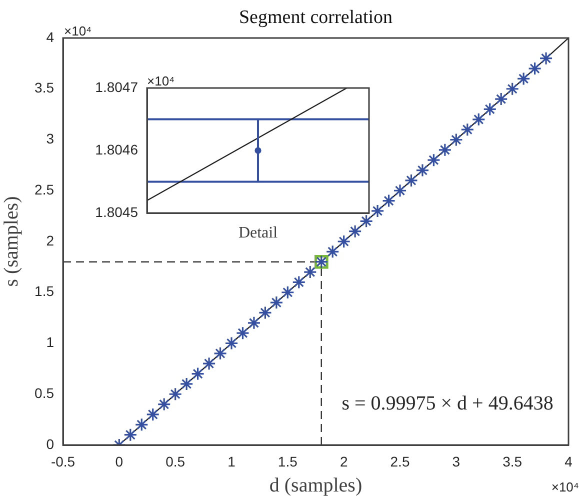  What do you see at coordinates (63, 461) in the screenshot?
I see `x-tick-label: -0.5` at bounding box center [63, 461].